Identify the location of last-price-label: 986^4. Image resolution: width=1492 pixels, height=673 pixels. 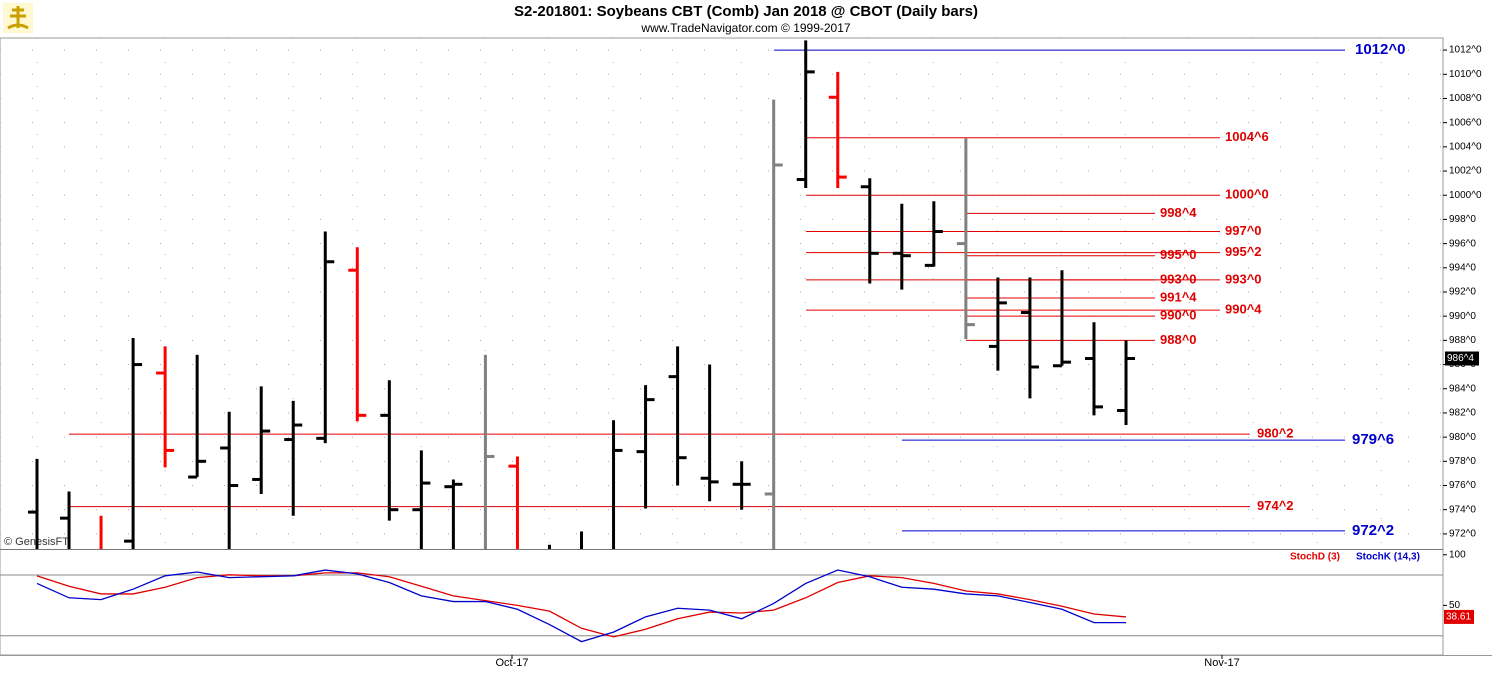
(1460, 358).